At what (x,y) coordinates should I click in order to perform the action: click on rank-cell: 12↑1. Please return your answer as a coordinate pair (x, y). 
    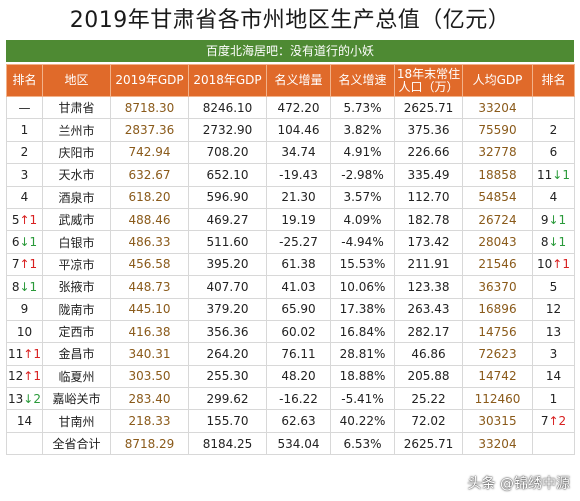
    Looking at the image, I should click on (24, 376).